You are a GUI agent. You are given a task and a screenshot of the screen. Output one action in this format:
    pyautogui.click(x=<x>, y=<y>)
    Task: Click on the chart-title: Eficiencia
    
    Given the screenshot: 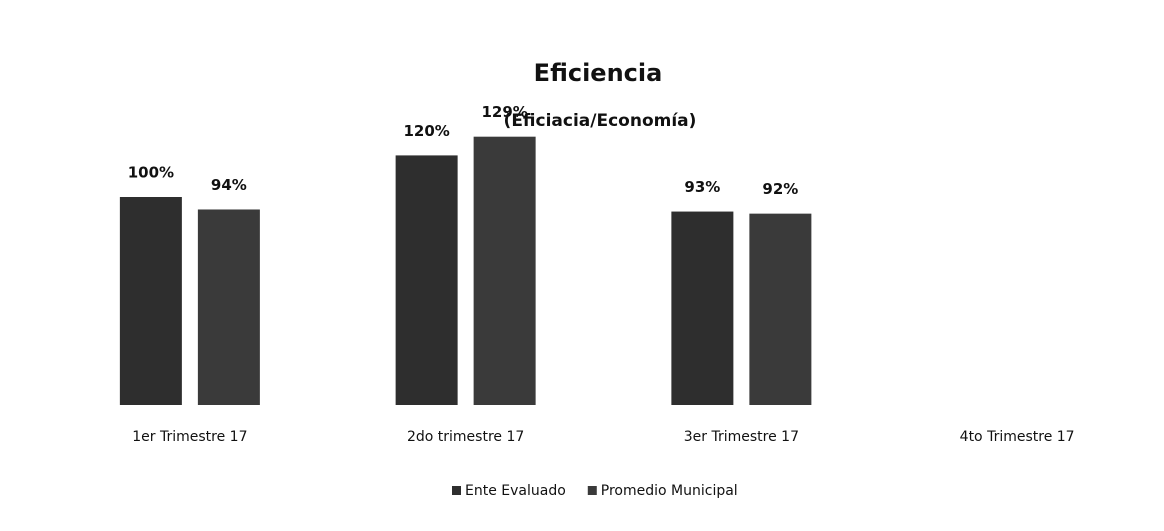 What is the action you would take?
    pyautogui.click(x=598, y=73)
    